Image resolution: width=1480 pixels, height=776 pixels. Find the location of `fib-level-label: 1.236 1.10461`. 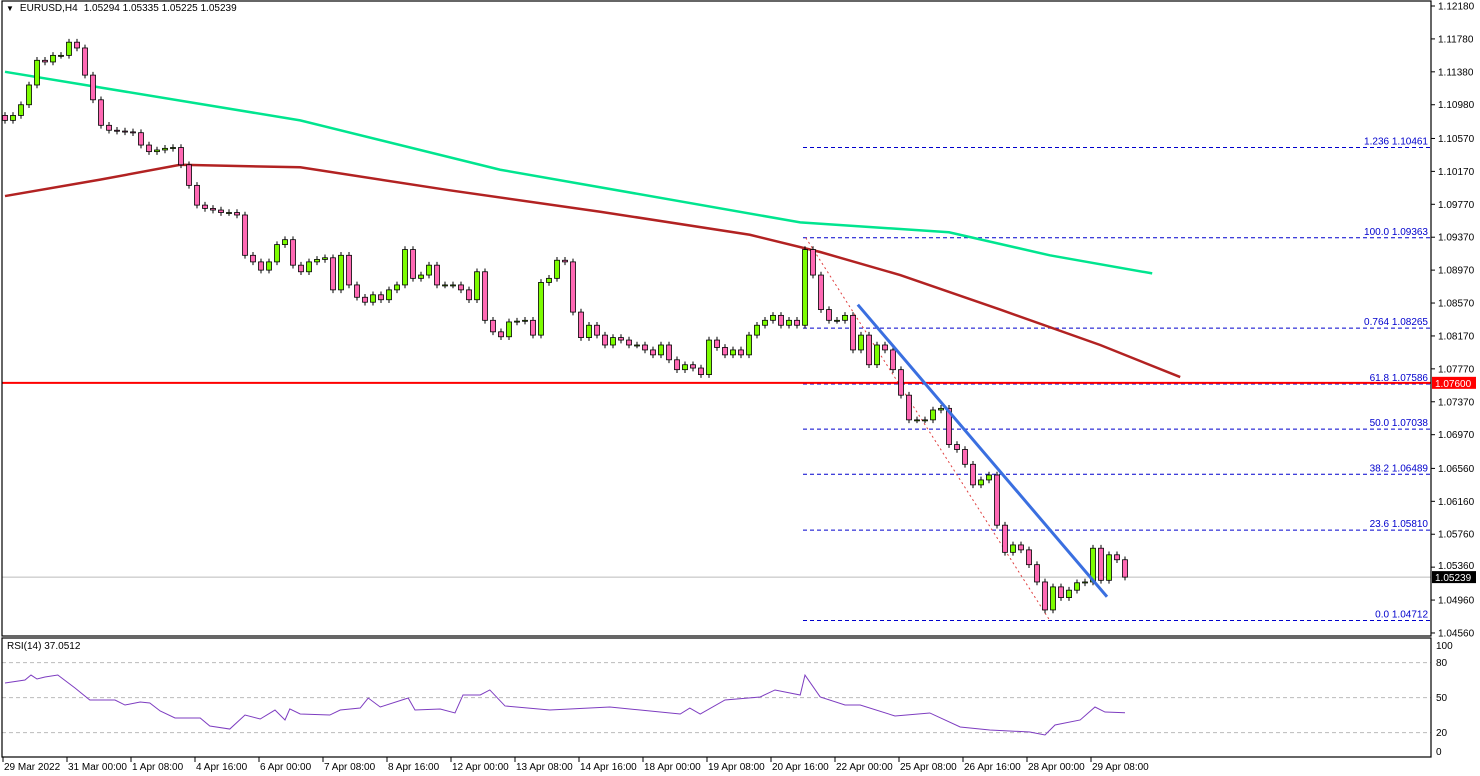

fib-level-label: 1.236 1.10461 is located at coordinates (1396, 141).